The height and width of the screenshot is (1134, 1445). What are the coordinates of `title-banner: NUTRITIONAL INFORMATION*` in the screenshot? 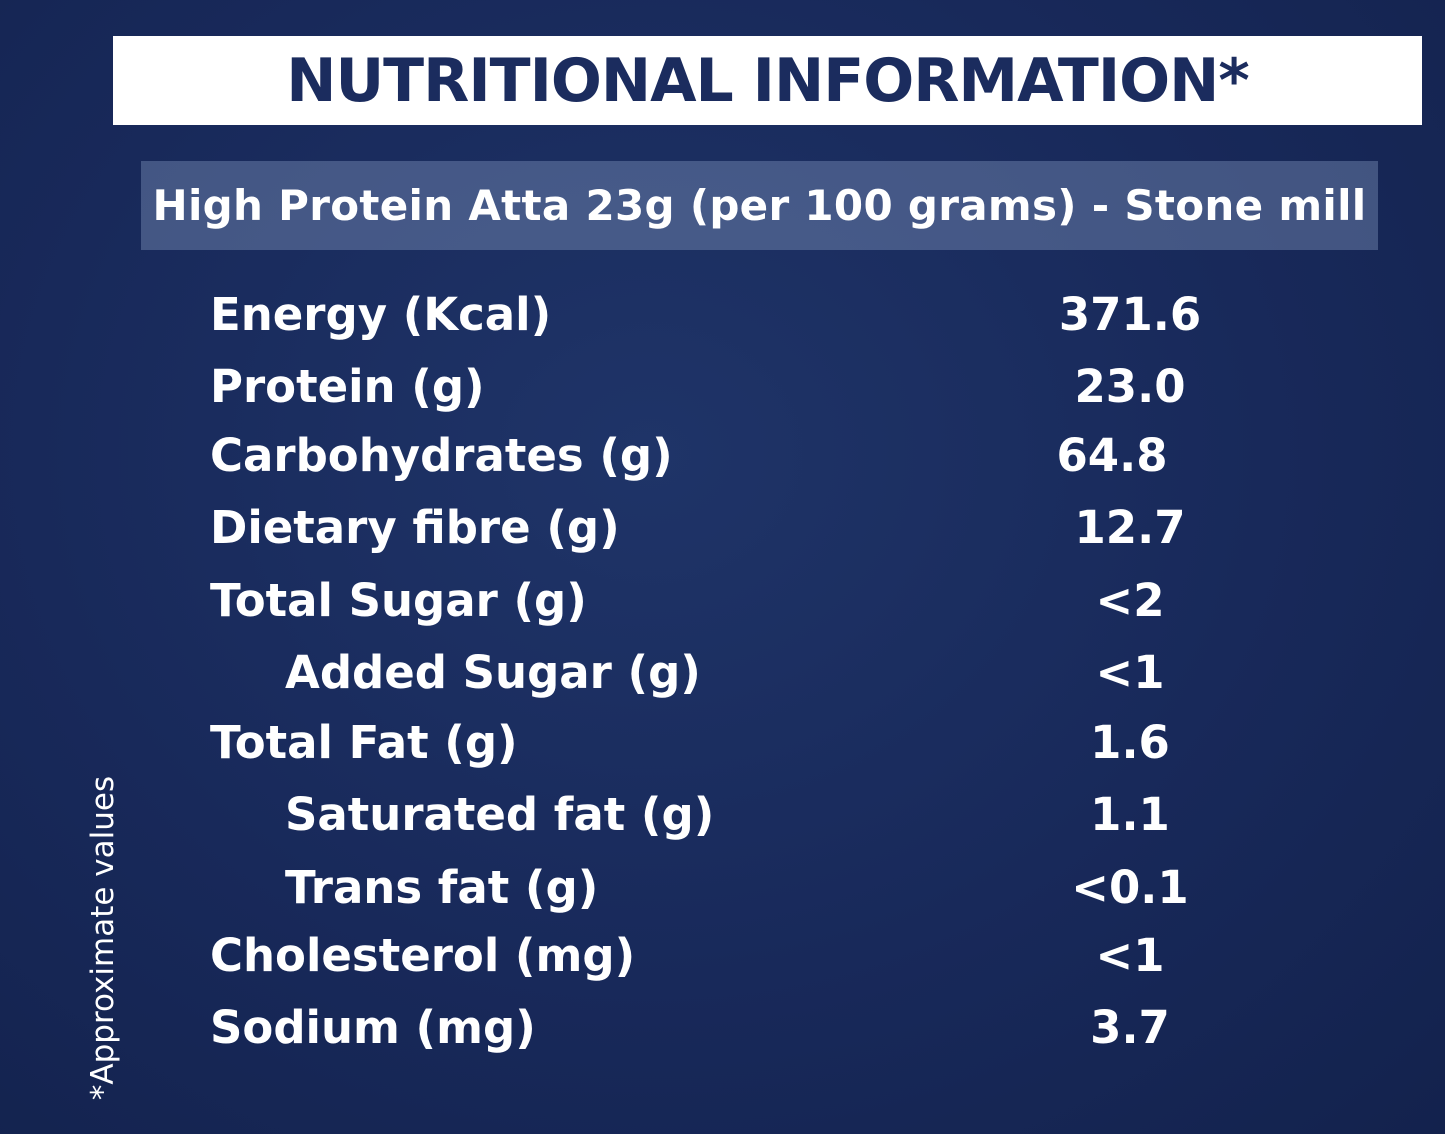 It's located at (767, 80).